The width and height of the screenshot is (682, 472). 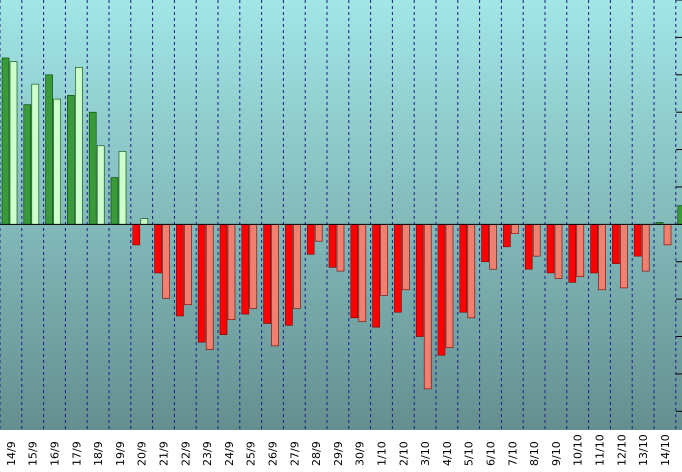 What do you see at coordinates (185, 453) in the screenshot?
I see `x-tick-label: 22/9` at bounding box center [185, 453].